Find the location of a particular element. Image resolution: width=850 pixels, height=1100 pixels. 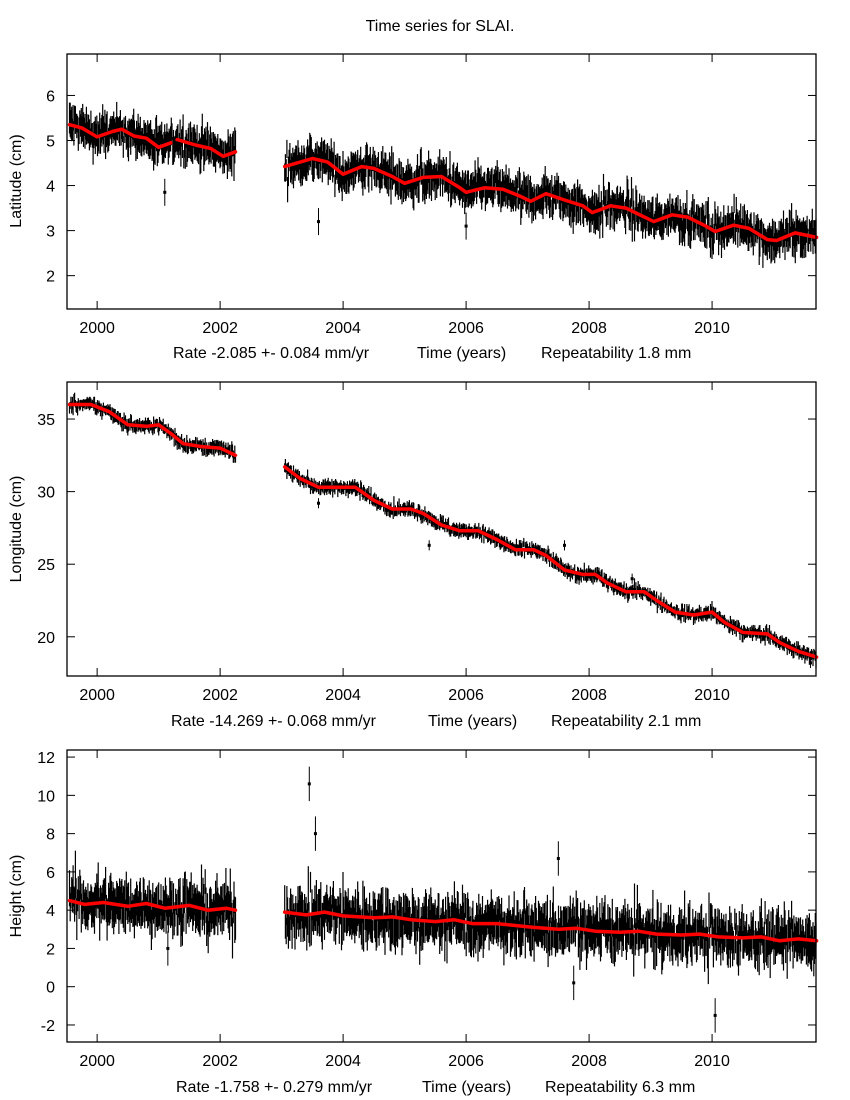

figure-title: Time series for SLAI. is located at coordinates (440, 26).